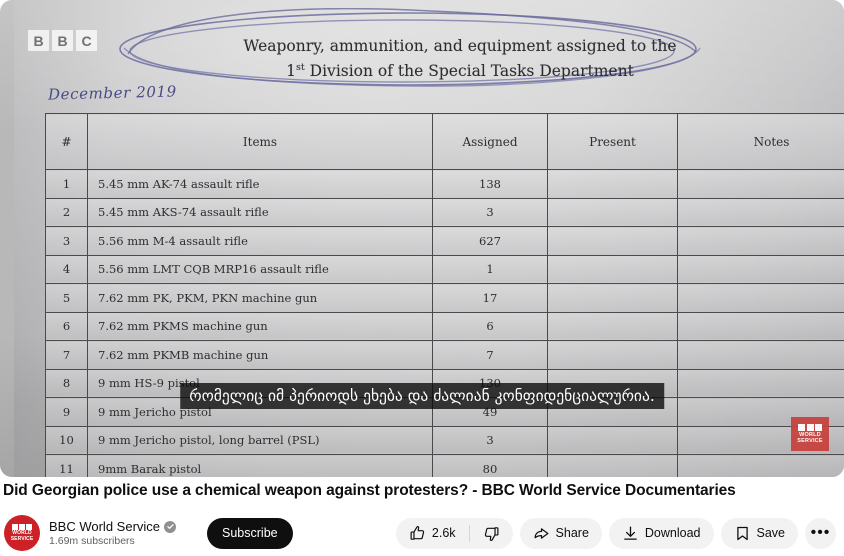 This screenshot has width=844, height=556. I want to click on cell-item: 5.45 mm AKS-74 assault rifle, so click(260, 212).